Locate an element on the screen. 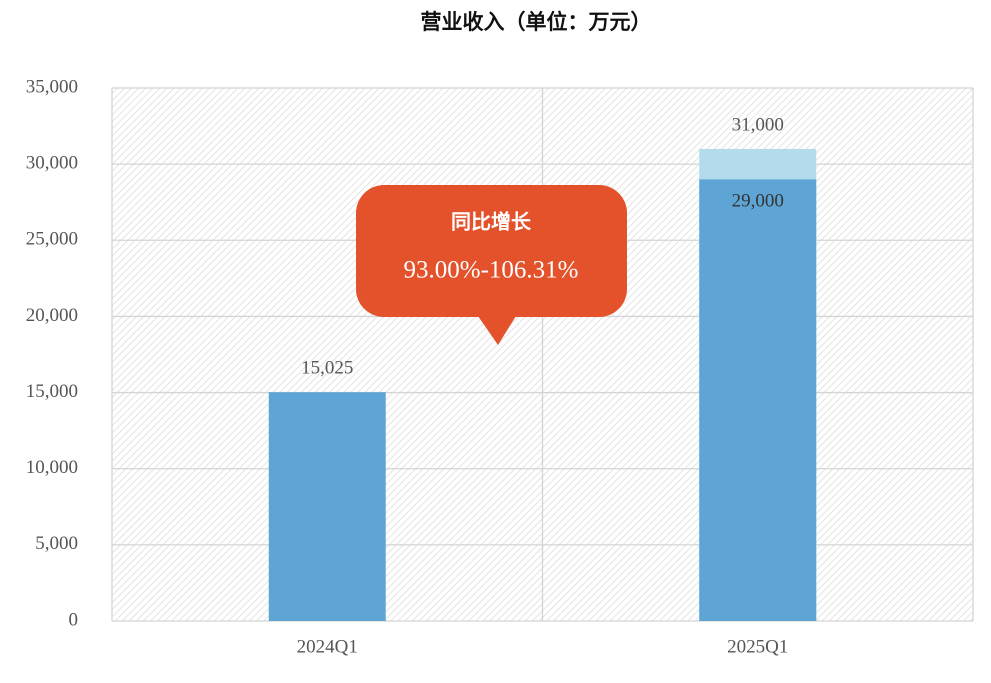 This screenshot has width=991, height=683. data-label: 15,025 is located at coordinates (327, 368).